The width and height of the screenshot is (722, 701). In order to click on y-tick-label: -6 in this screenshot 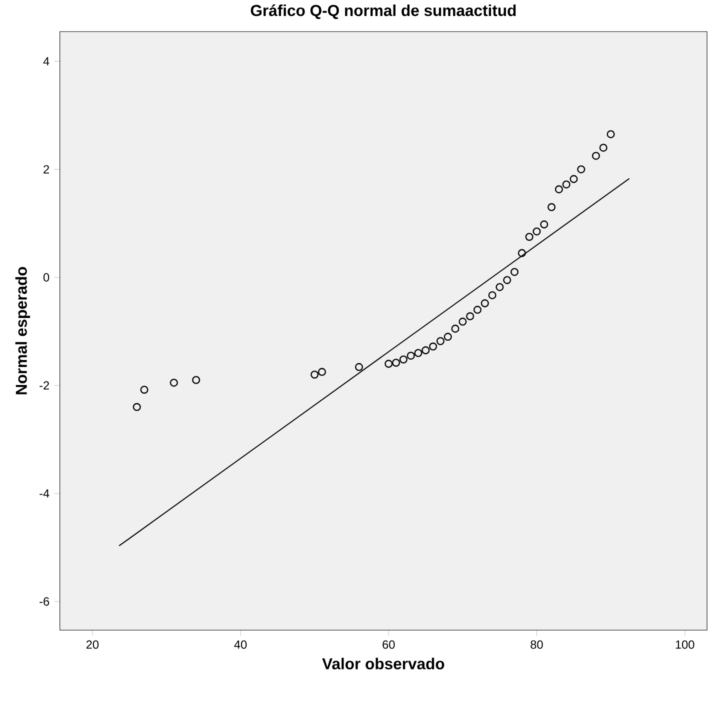, I will do `click(45, 601)`.